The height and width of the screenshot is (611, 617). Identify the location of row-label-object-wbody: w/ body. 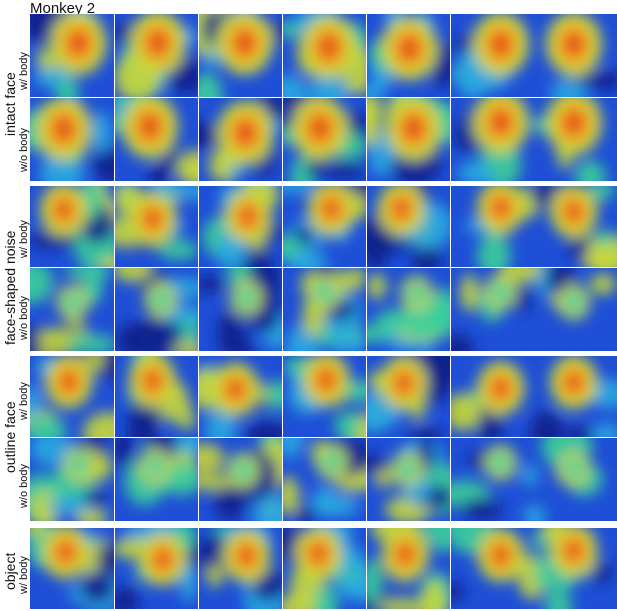
(24, 575).